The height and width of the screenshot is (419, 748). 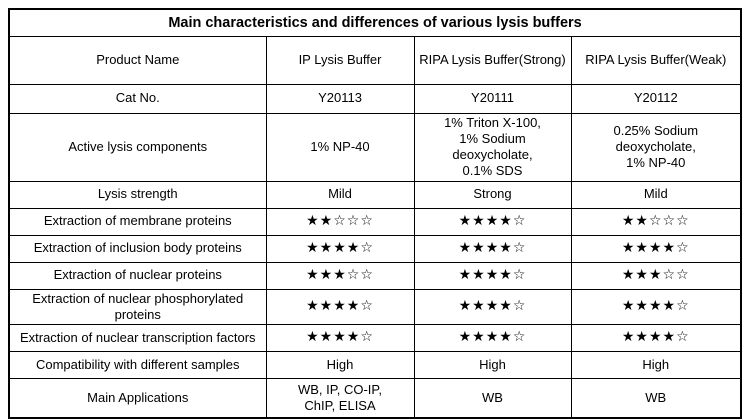 I want to click on row-label: Compatibility with different samples, so click(x=137, y=365).